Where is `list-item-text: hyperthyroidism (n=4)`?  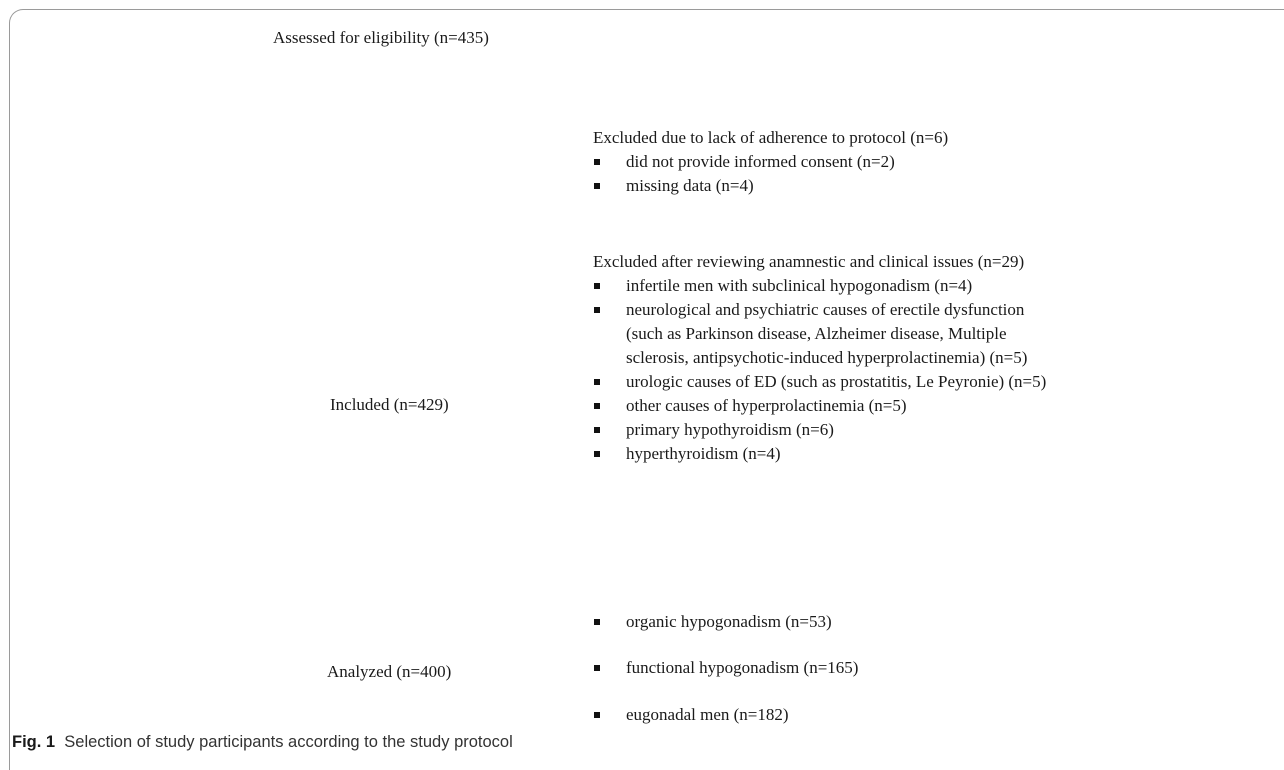
list-item-text: hyperthyroidism (n=4) is located at coordinates (703, 453).